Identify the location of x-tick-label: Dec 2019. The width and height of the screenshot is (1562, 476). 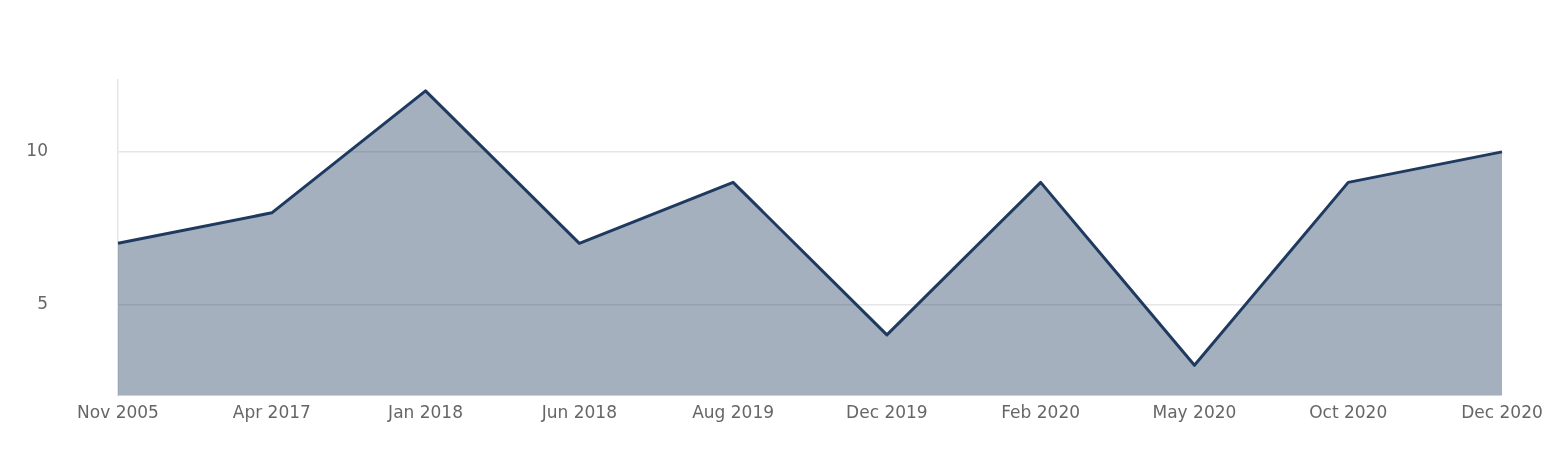
(887, 412).